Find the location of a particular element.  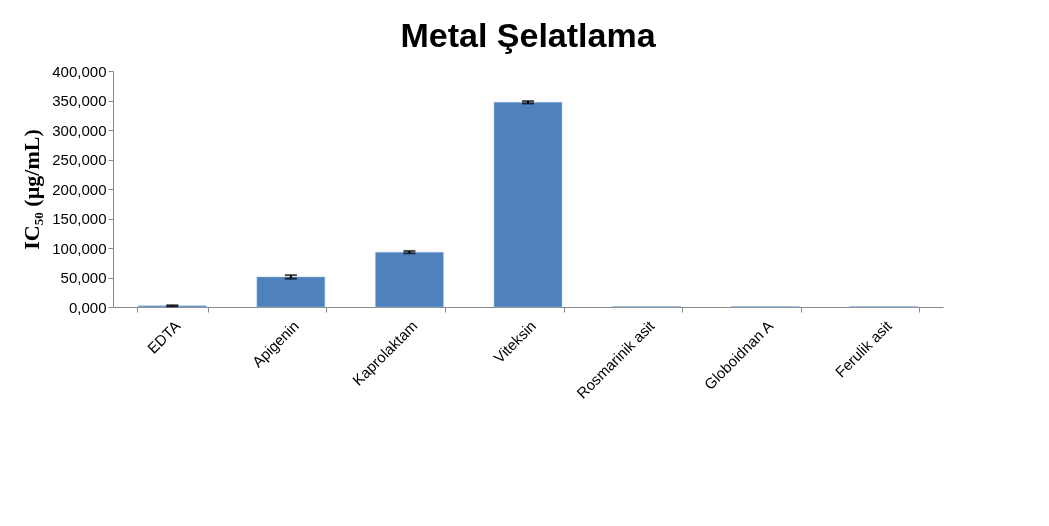

y-tick-label: 200,000 is located at coordinates (79, 189).